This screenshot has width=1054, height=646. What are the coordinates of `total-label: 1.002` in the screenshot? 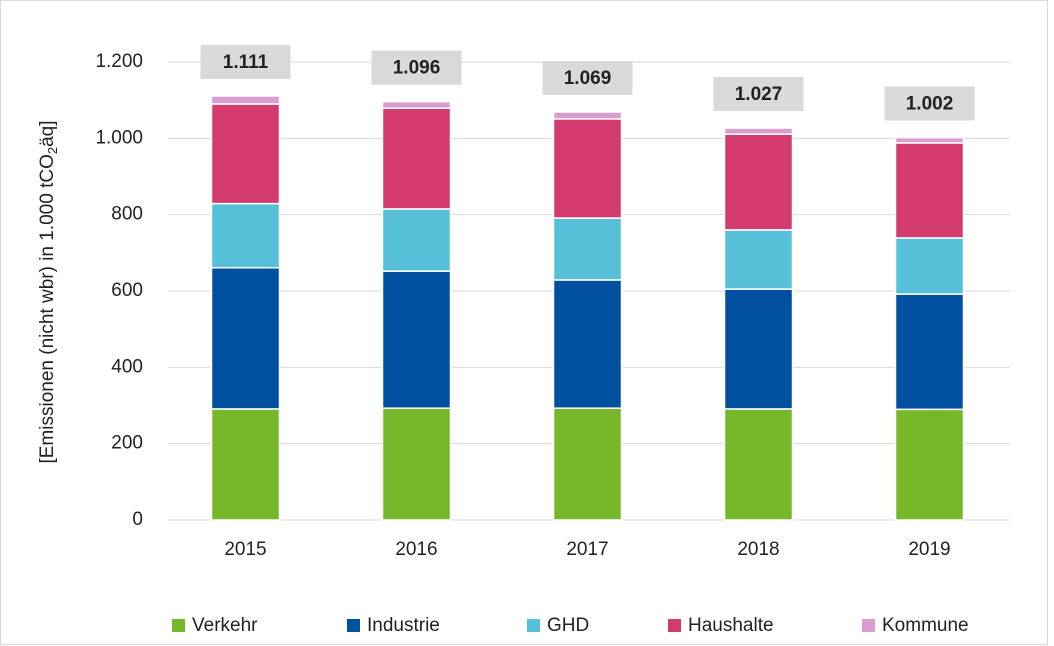 It's located at (930, 104).